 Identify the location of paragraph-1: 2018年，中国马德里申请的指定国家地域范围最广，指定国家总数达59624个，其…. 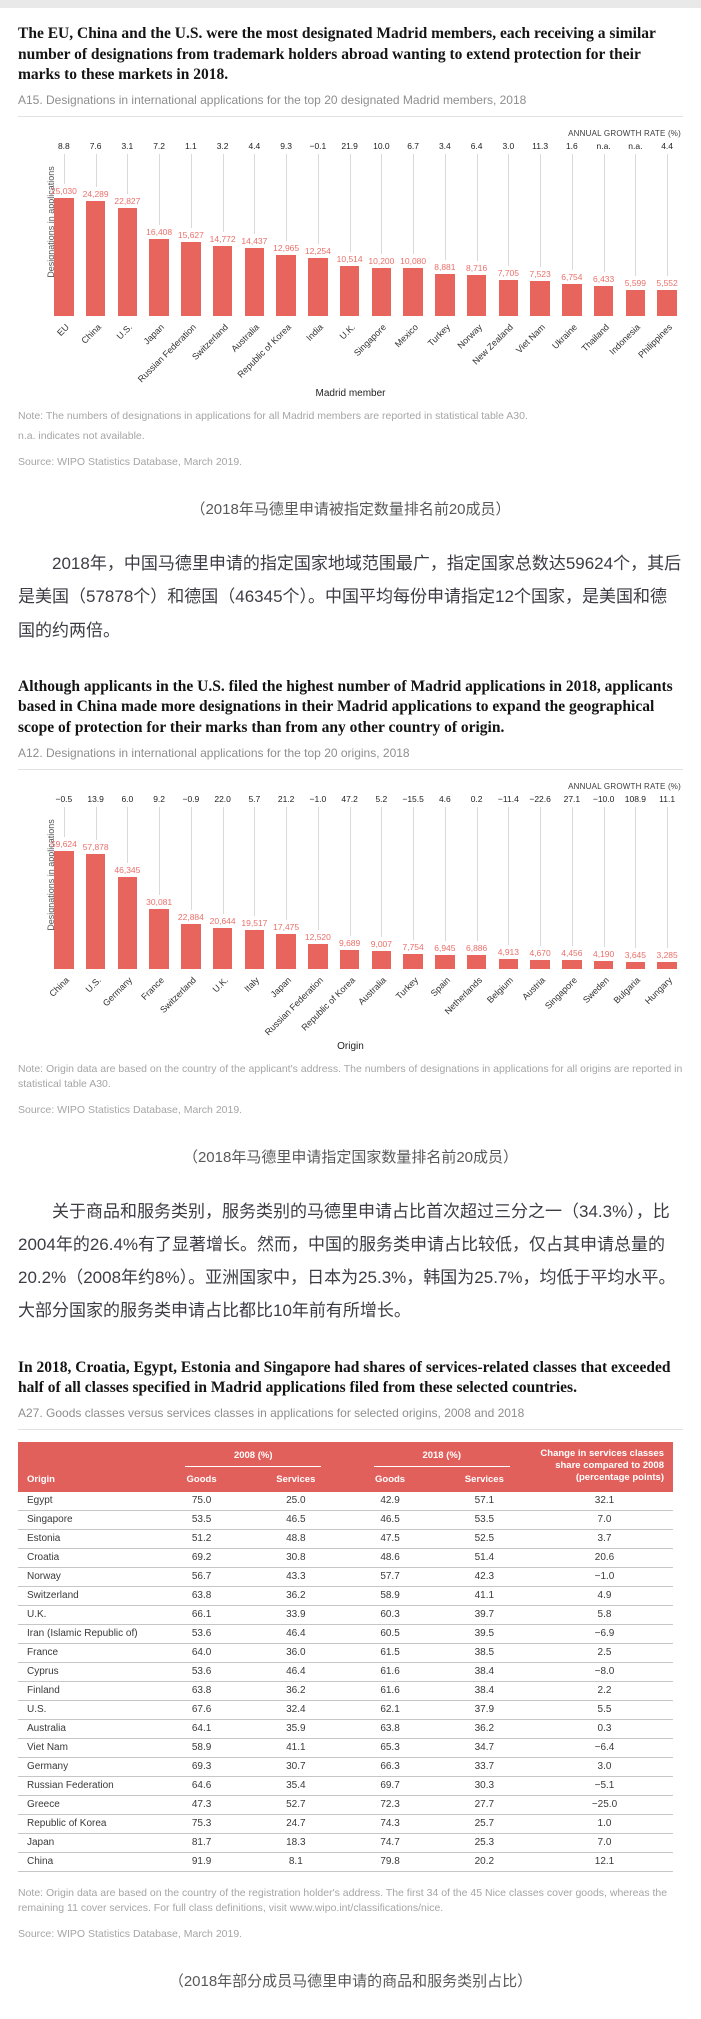
(350, 597).